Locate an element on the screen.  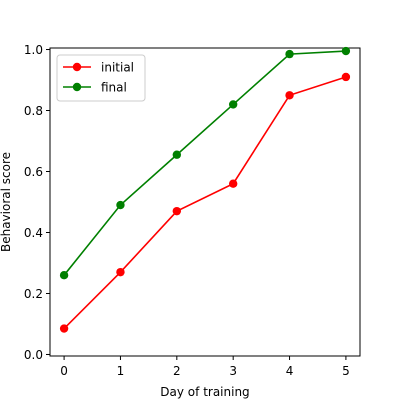
x-tick-label: 3 is located at coordinates (233, 371).